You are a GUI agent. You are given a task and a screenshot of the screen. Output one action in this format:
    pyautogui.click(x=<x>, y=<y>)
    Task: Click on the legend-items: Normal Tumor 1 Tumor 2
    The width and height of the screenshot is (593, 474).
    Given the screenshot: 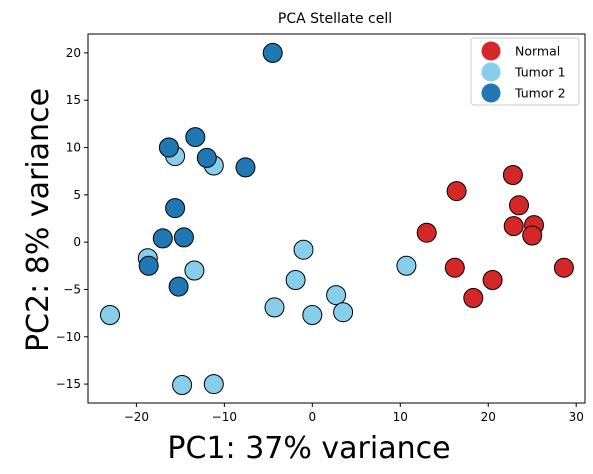 What is the action you would take?
    pyautogui.click(x=523, y=72)
    